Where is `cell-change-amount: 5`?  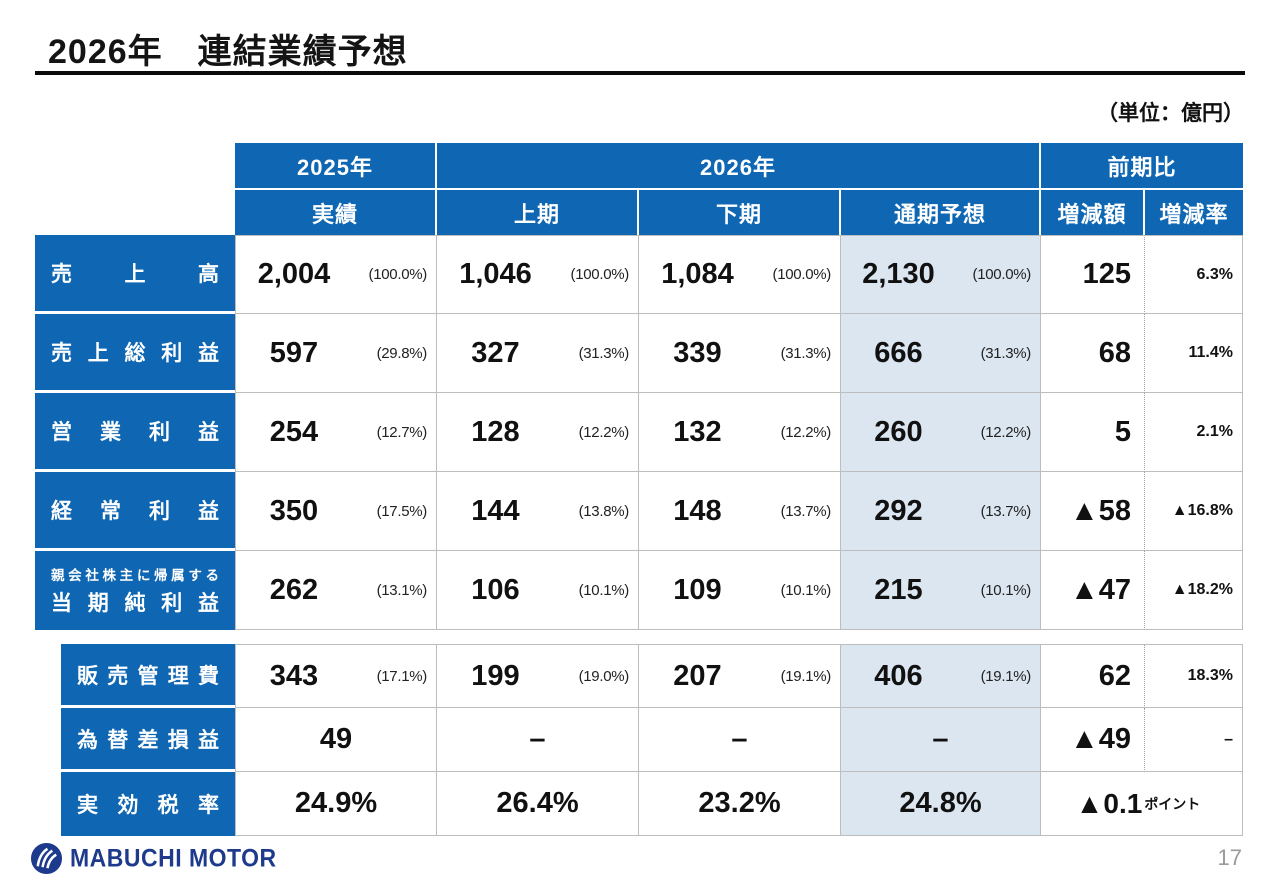
cell-change-amount: 5 is located at coordinates (1093, 432).